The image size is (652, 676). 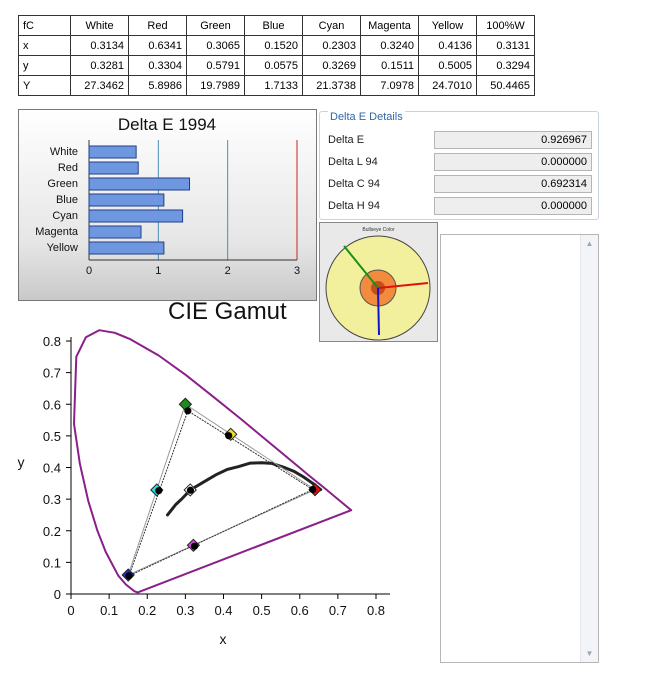 What do you see at coordinates (229, 436) in the screenshot?
I see `measured-point-yellow` at bounding box center [229, 436].